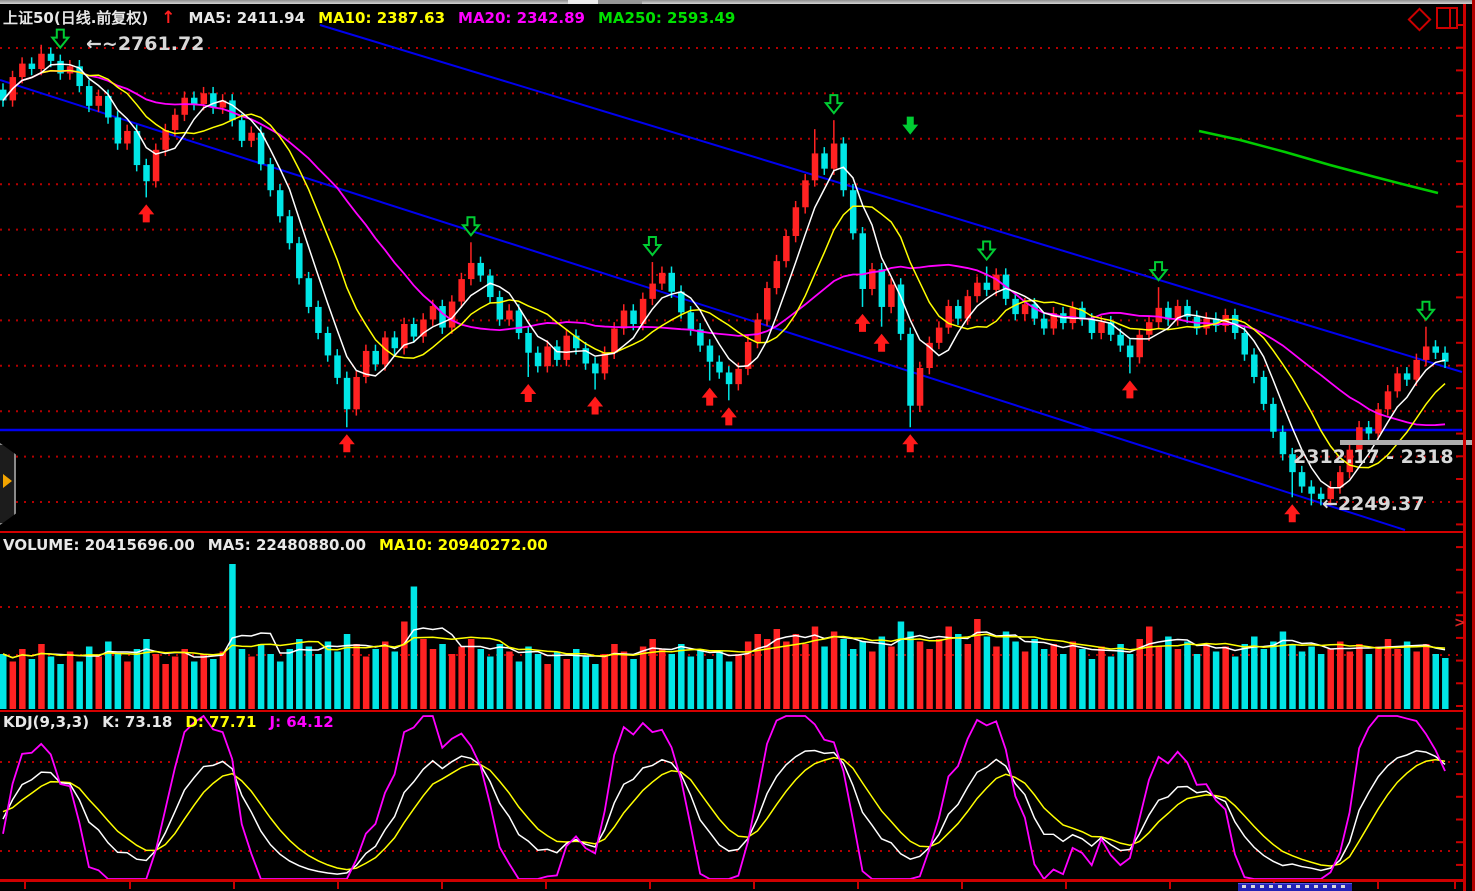 The height and width of the screenshot is (891, 1475). Describe the element at coordinates (137, 722) in the screenshot. I see `k-readout: K: 73.18` at that location.